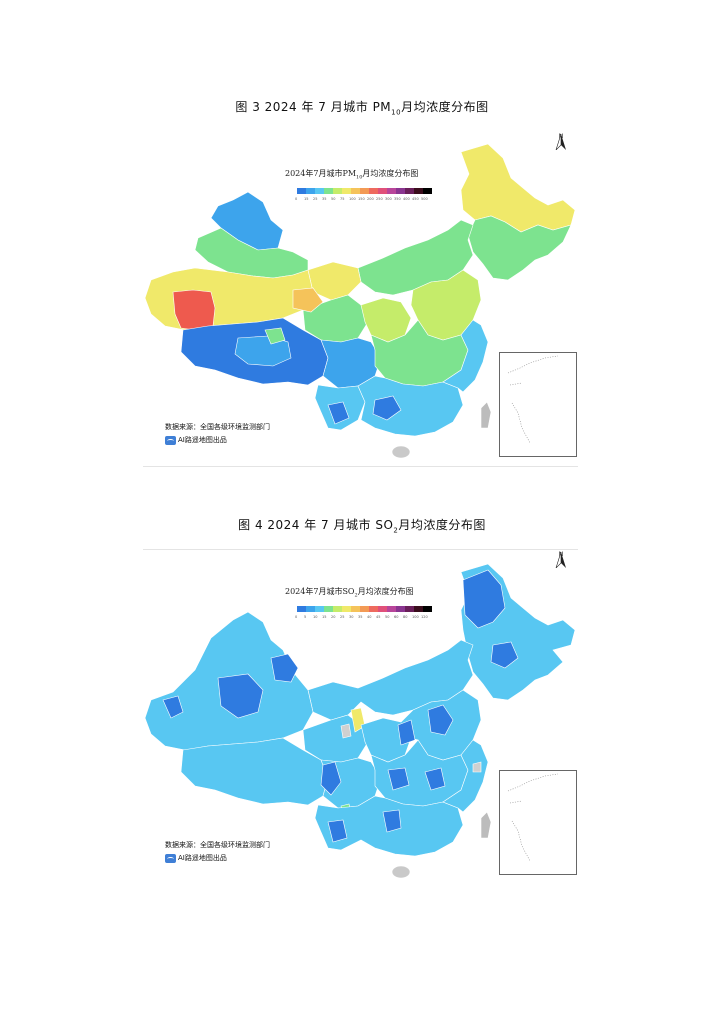 The height and width of the screenshot is (1024, 724). What do you see at coordinates (387, 408) in the screenshot?
I see `region-guangxi-deep` at bounding box center [387, 408].